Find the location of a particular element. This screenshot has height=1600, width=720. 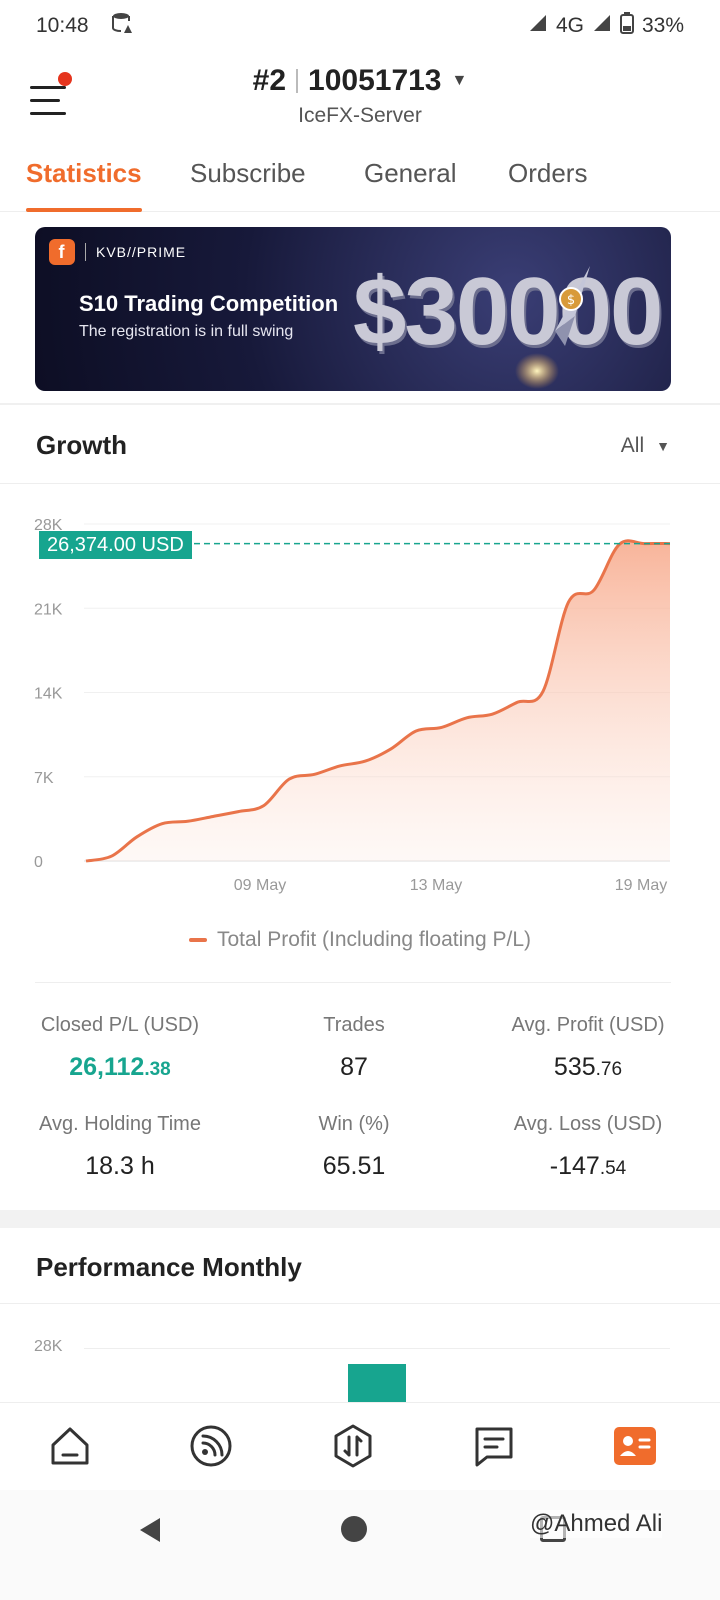

status-bar: 10:48 4G 33% is located at coordinates (360, 26).